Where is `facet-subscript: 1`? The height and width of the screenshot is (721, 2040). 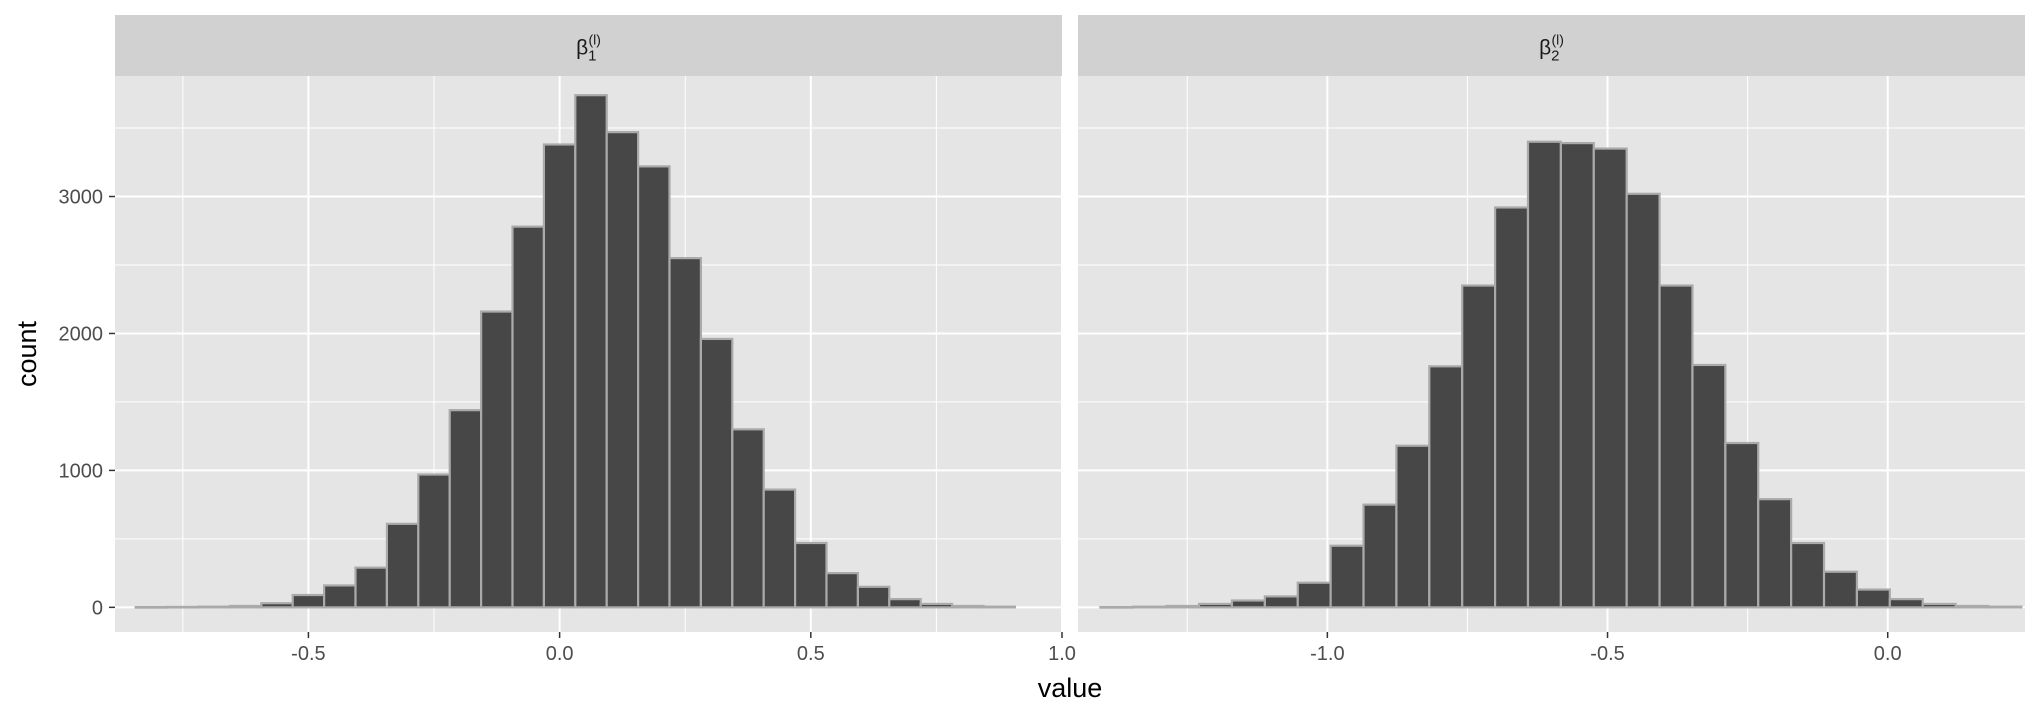
facet-subscript: 1 is located at coordinates (592, 56).